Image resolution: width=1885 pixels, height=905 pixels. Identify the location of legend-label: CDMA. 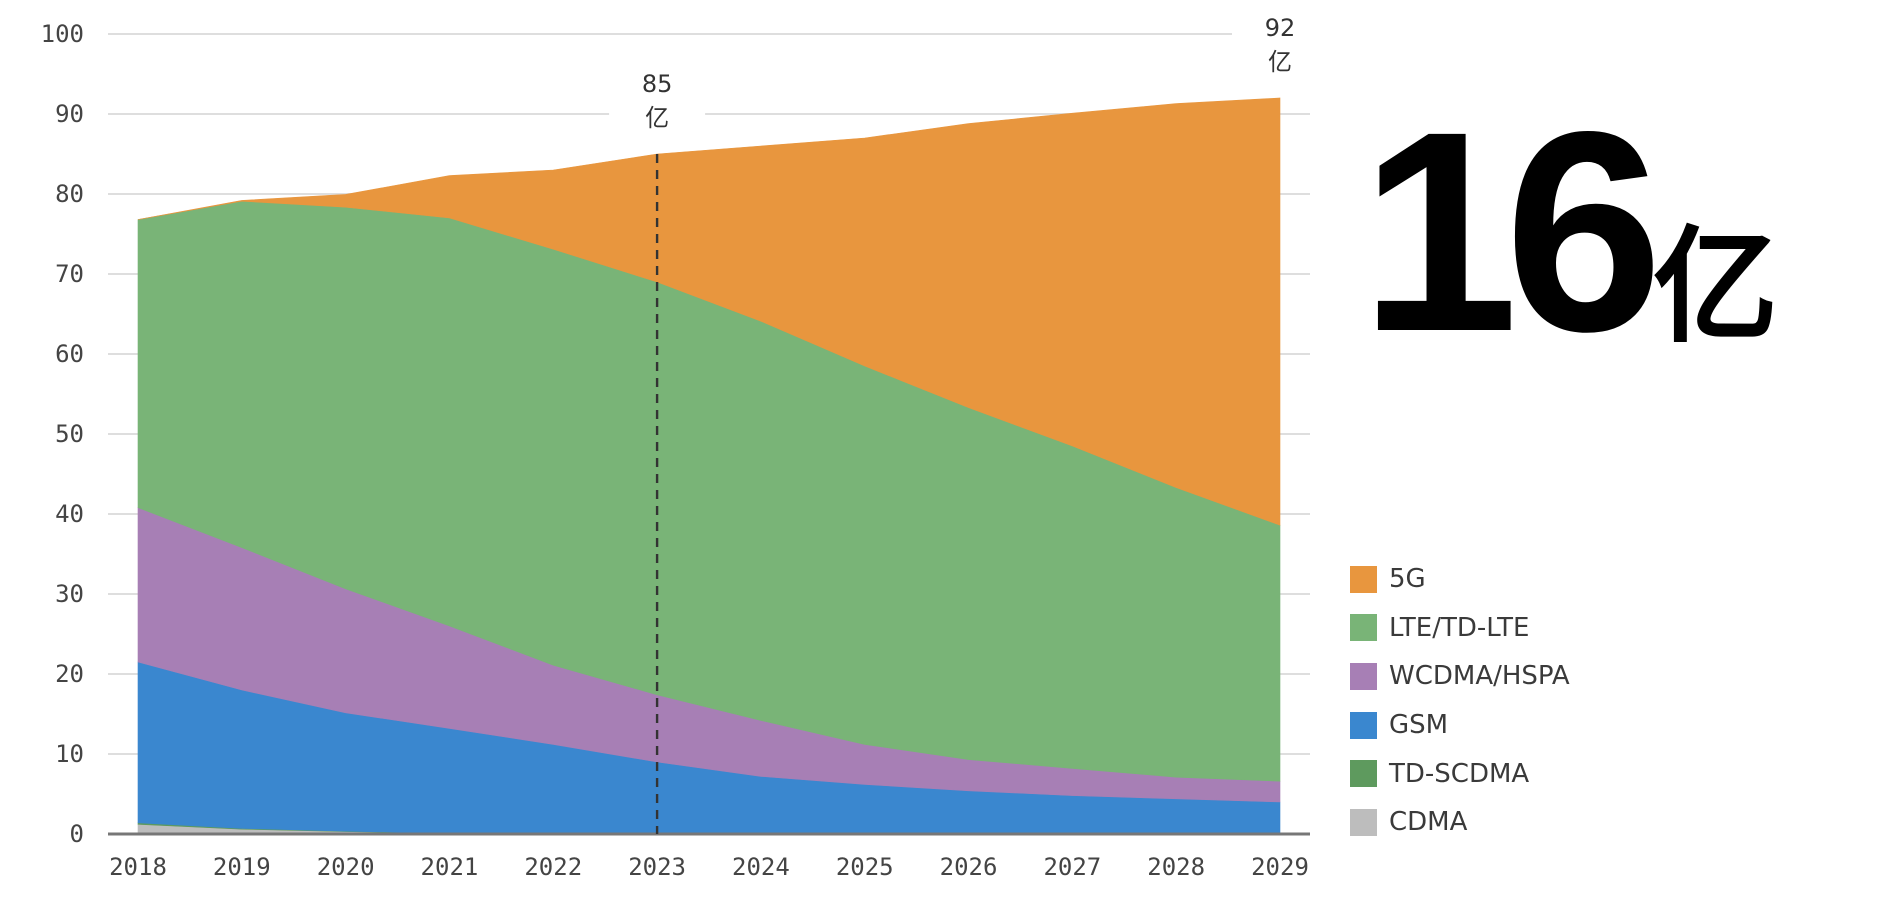
(1428, 822).